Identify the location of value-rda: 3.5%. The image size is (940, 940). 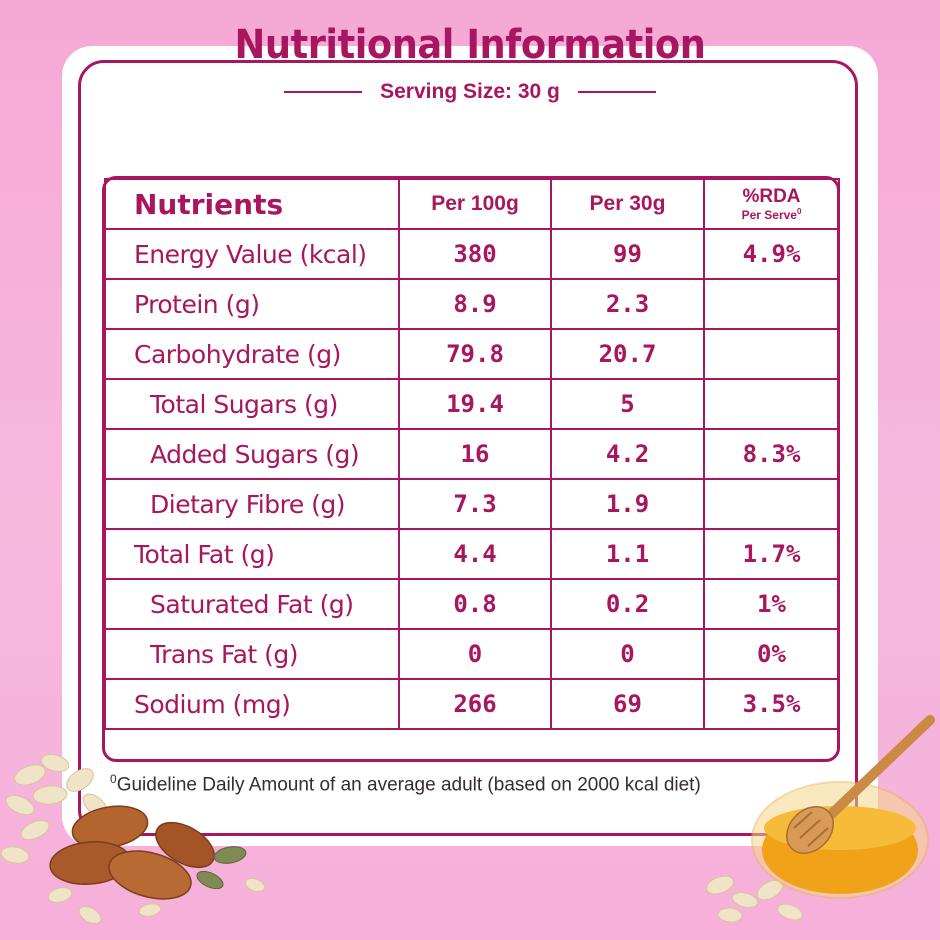
(771, 704).